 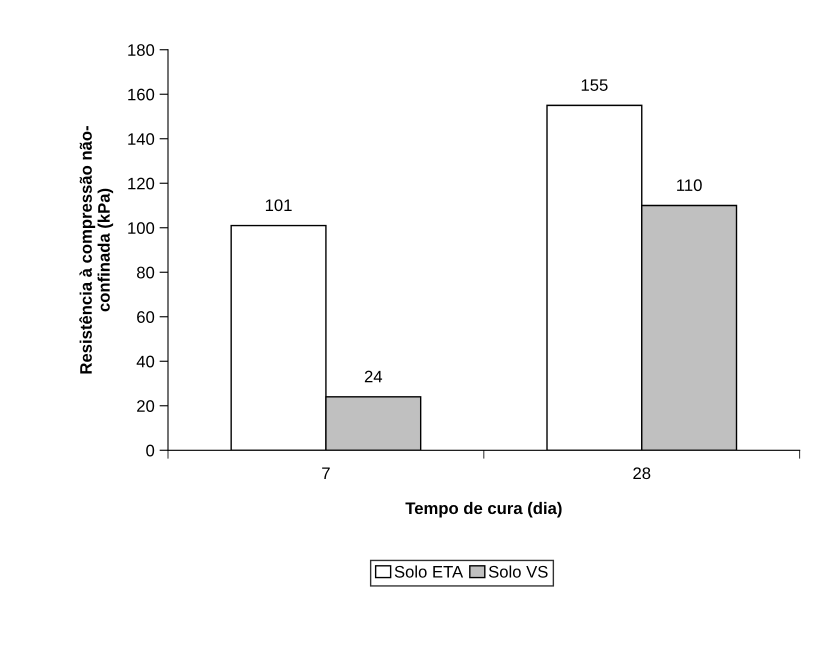 I want to click on legend-label: Solo VS, so click(x=518, y=571).